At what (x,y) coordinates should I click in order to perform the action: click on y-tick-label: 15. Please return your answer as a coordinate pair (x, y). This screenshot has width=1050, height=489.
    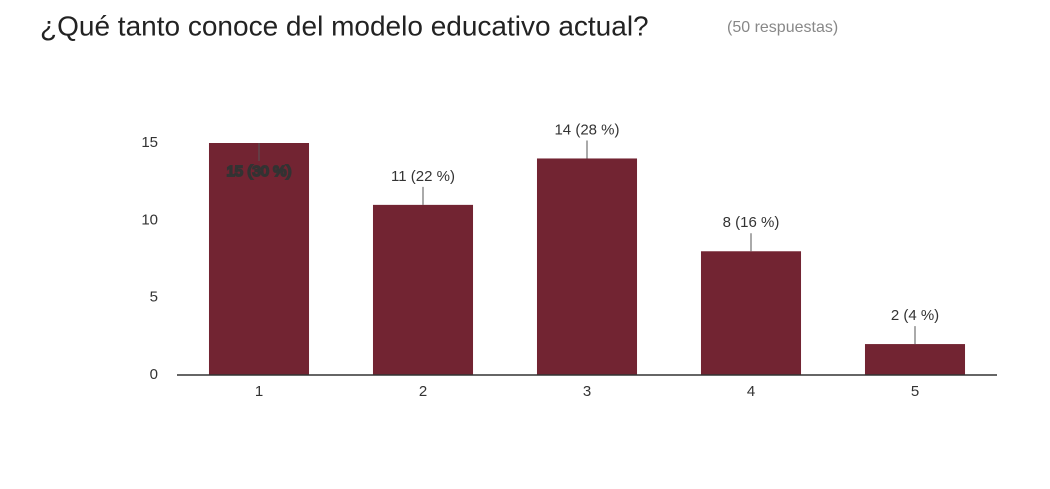
    Looking at the image, I should click on (149, 142).